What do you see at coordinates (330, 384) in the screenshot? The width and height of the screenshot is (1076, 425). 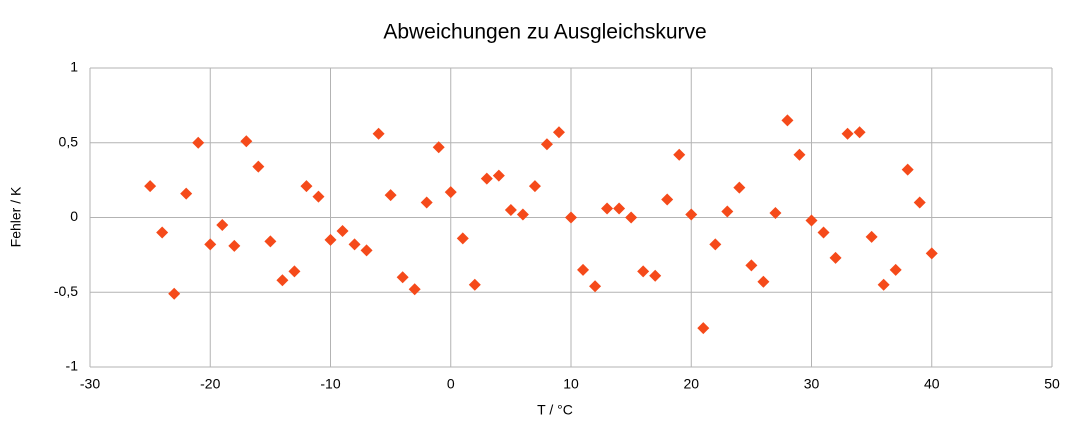 I see `x-tick-label: -10` at bounding box center [330, 384].